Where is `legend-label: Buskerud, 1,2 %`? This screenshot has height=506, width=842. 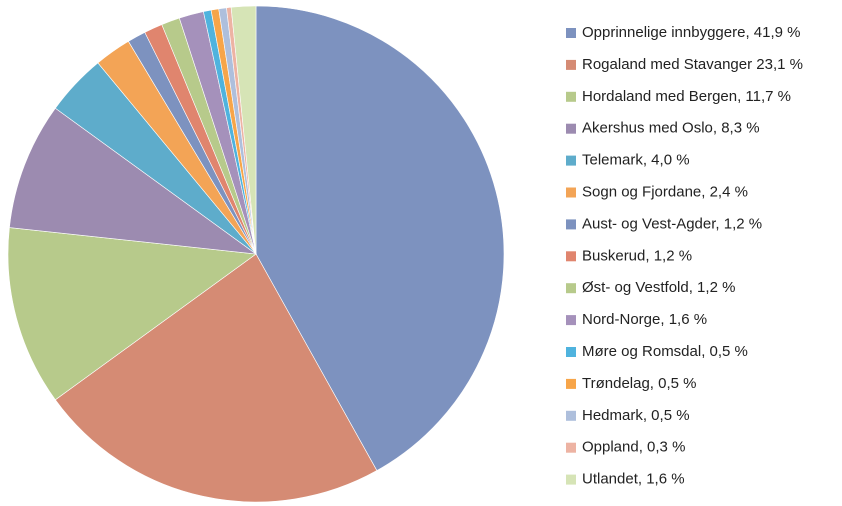 legend-label: Buskerud, 1,2 % is located at coordinates (637, 255).